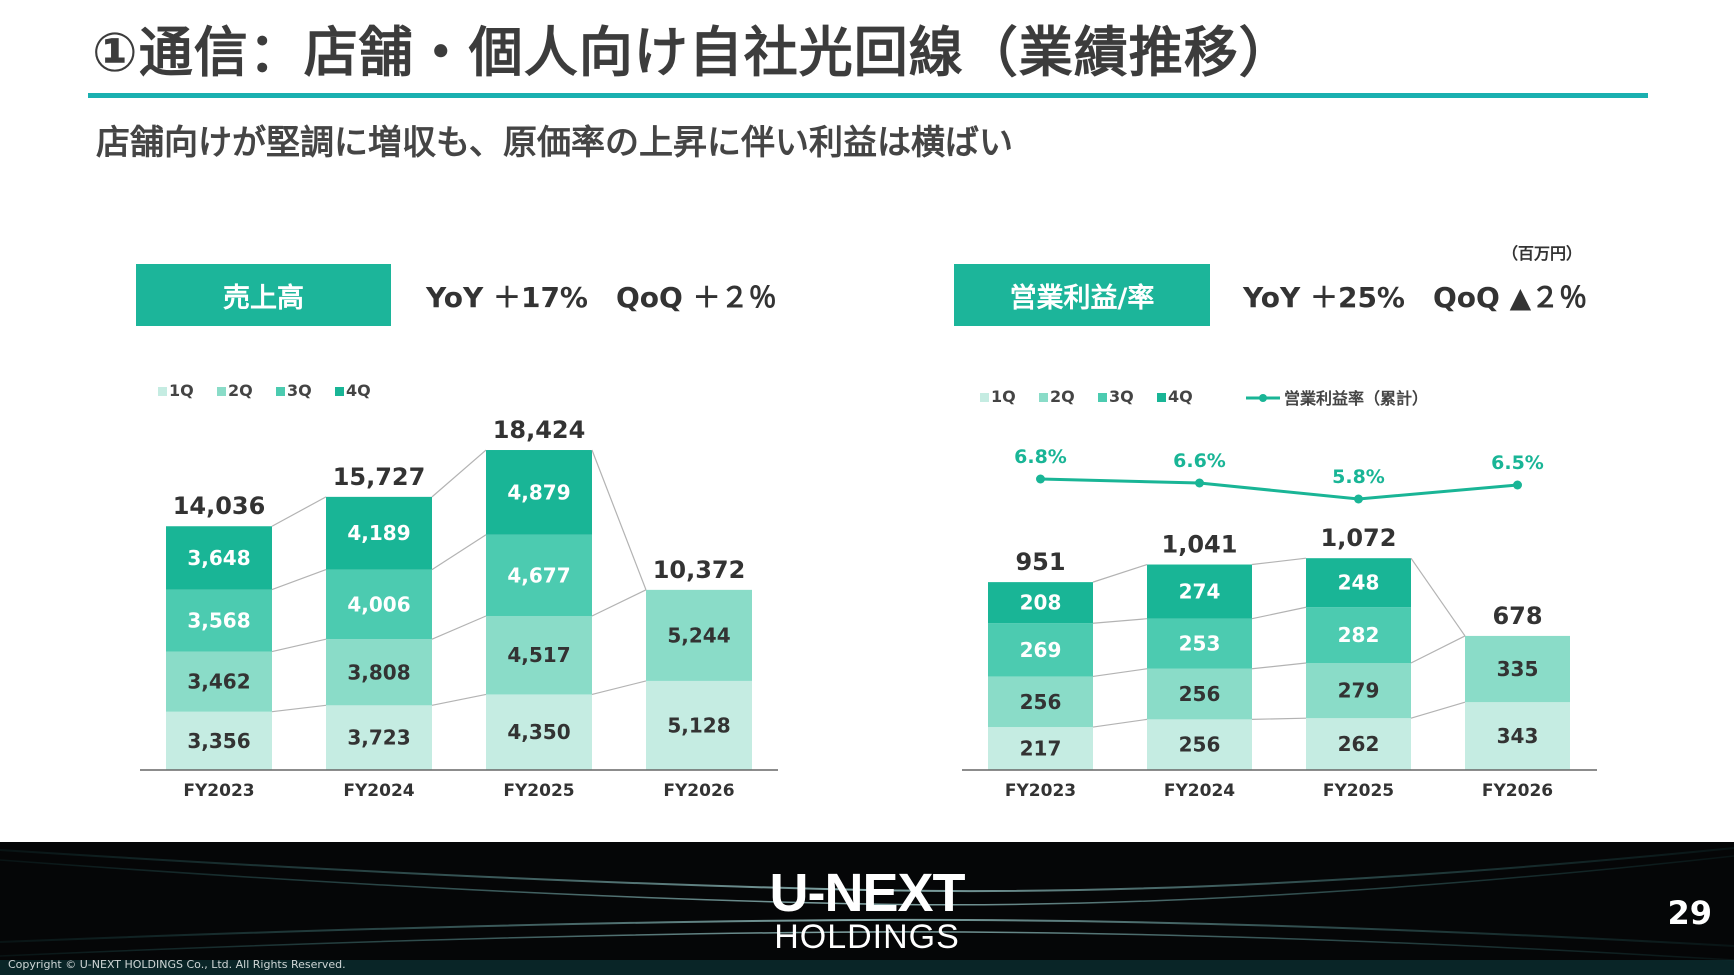  Describe the element at coordinates (1040, 562) in the screenshot. I see `bar-total-label: 951` at that location.